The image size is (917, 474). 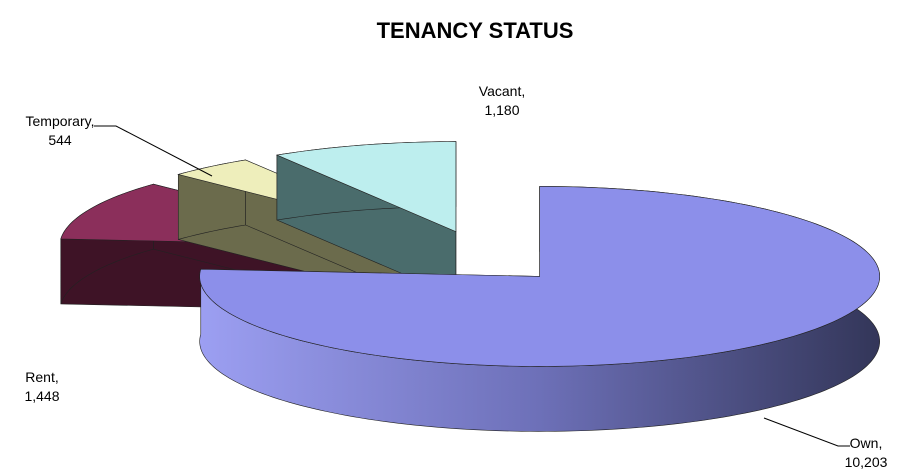 I want to click on pie-slice, so click(x=366, y=219).